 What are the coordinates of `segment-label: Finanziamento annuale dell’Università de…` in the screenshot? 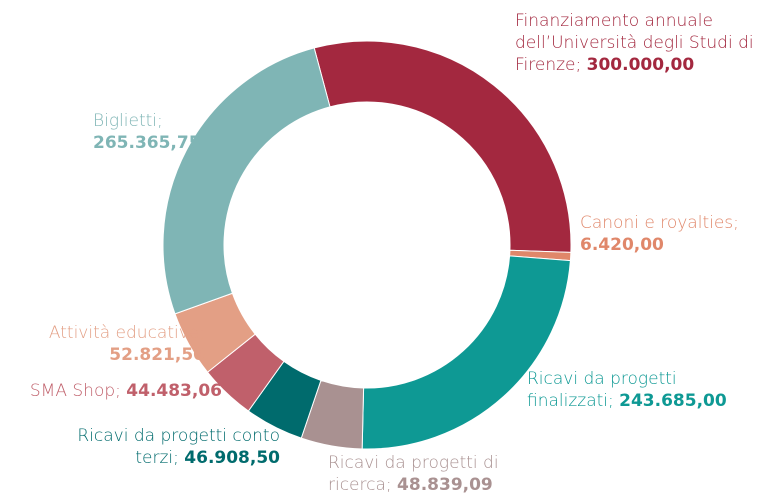 It's located at (635, 43).